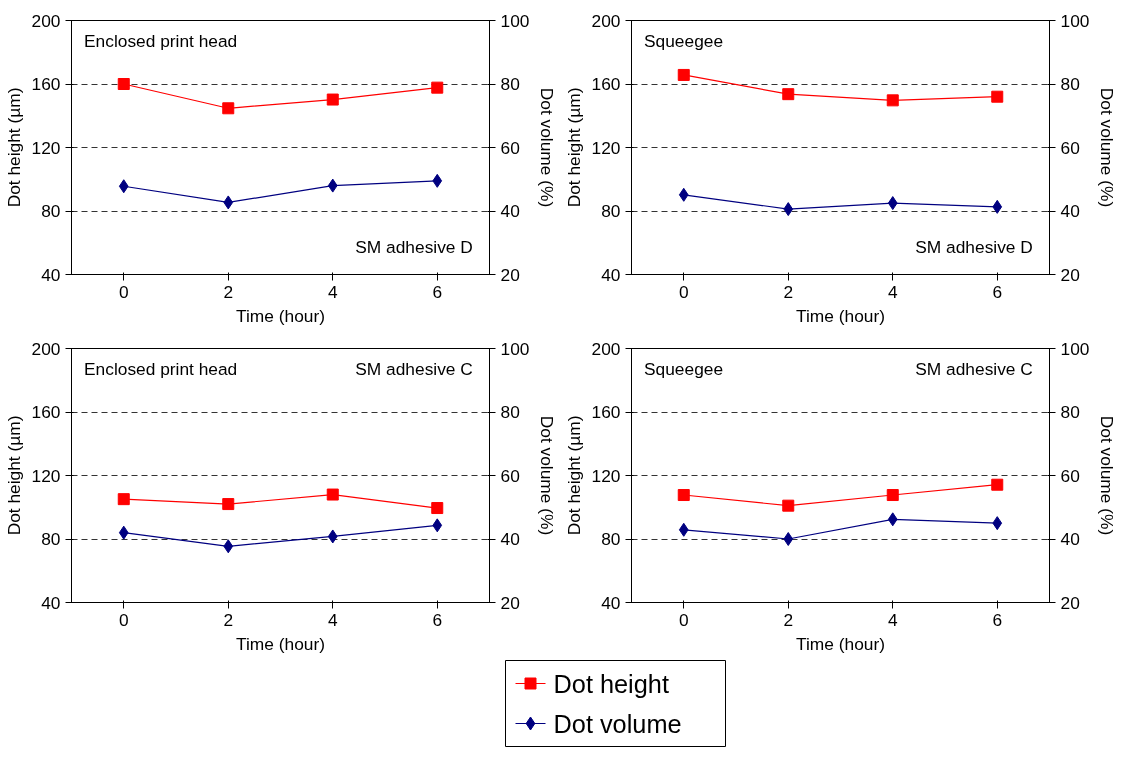  I want to click on annotation: Enclosed print head, so click(161, 40).